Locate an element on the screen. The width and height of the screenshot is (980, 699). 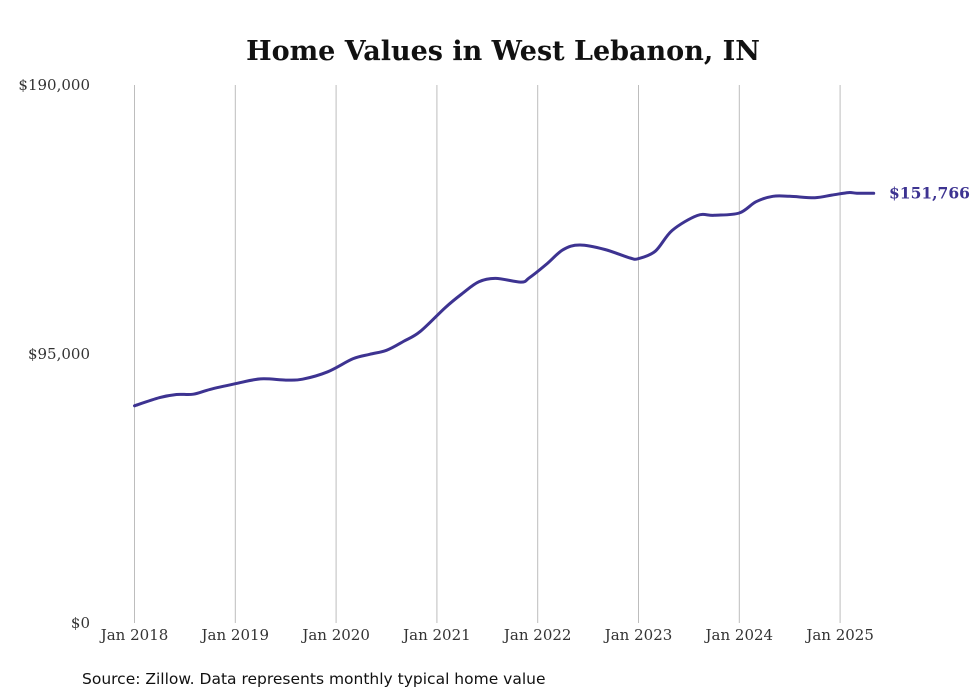
x-tick-label: Jan 2019 is located at coordinates (235, 635).